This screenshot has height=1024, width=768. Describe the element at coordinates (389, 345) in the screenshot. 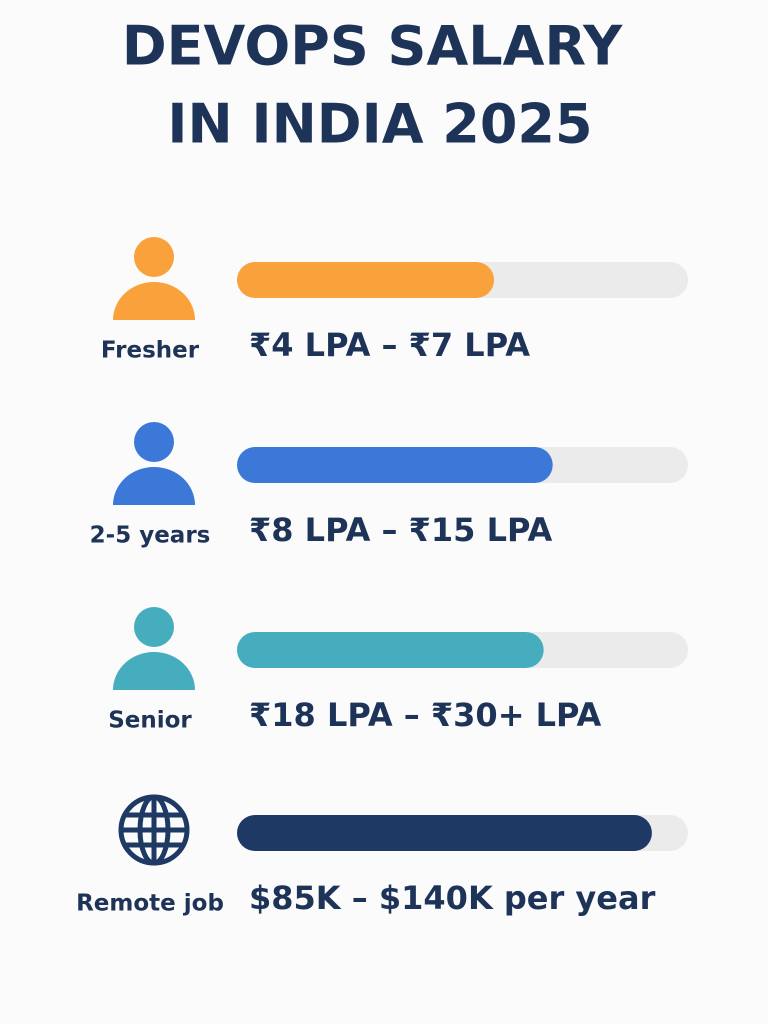

I see `range-label: ₹4 LPA – ₹7 LPA` at that location.